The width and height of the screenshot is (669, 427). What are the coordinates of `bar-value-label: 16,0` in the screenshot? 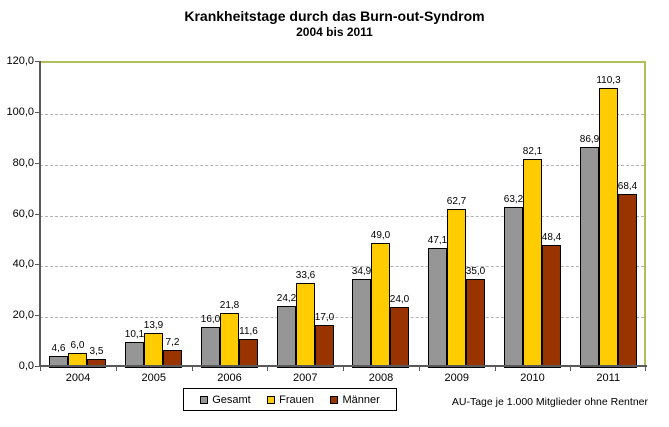 It's located at (210, 319).